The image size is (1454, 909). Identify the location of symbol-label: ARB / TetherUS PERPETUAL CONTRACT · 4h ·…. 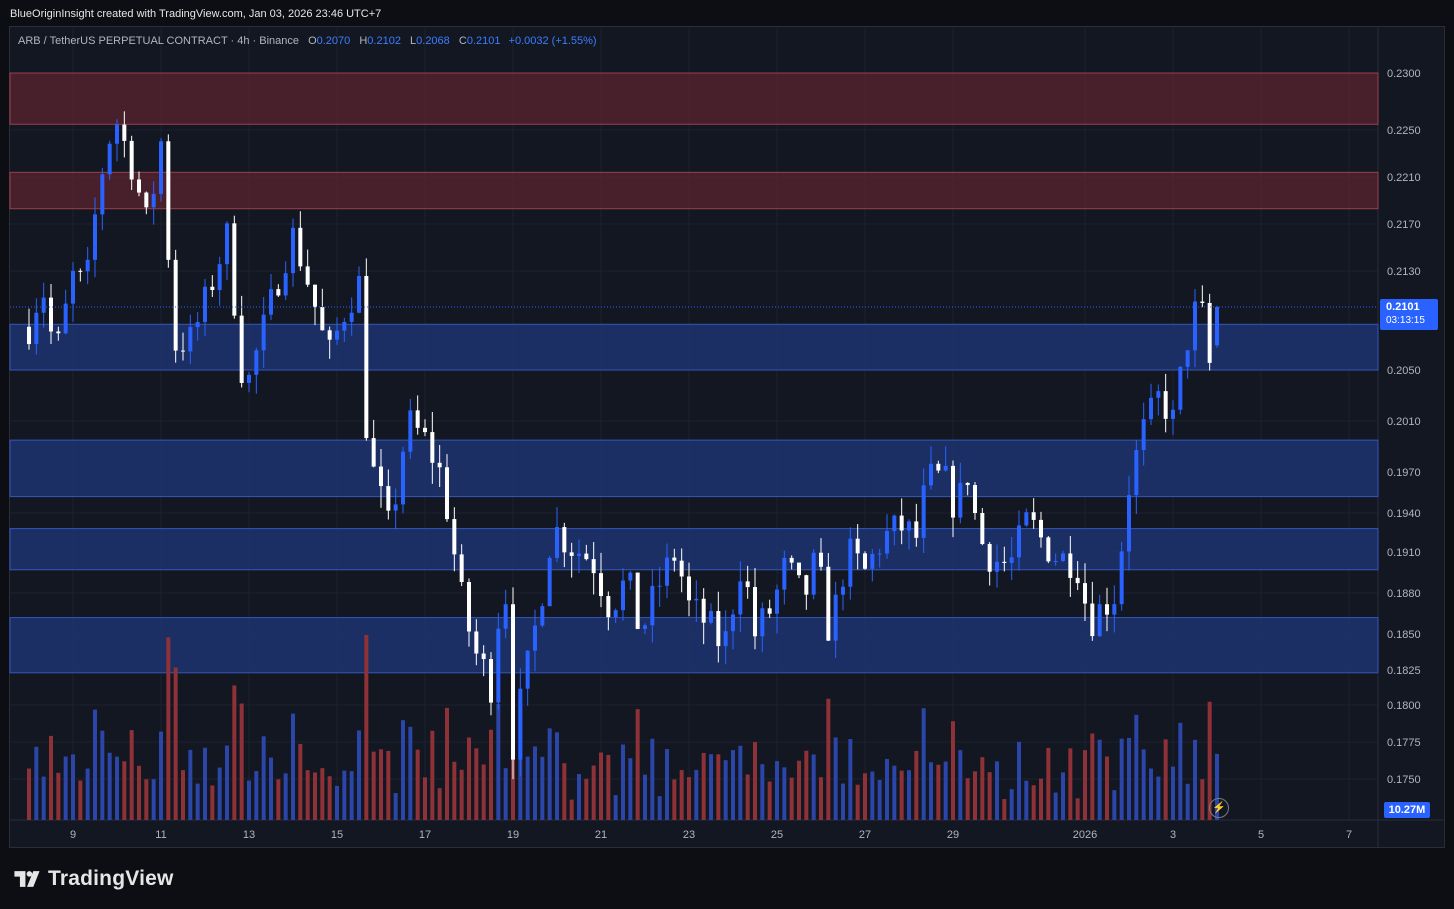
(158, 41).